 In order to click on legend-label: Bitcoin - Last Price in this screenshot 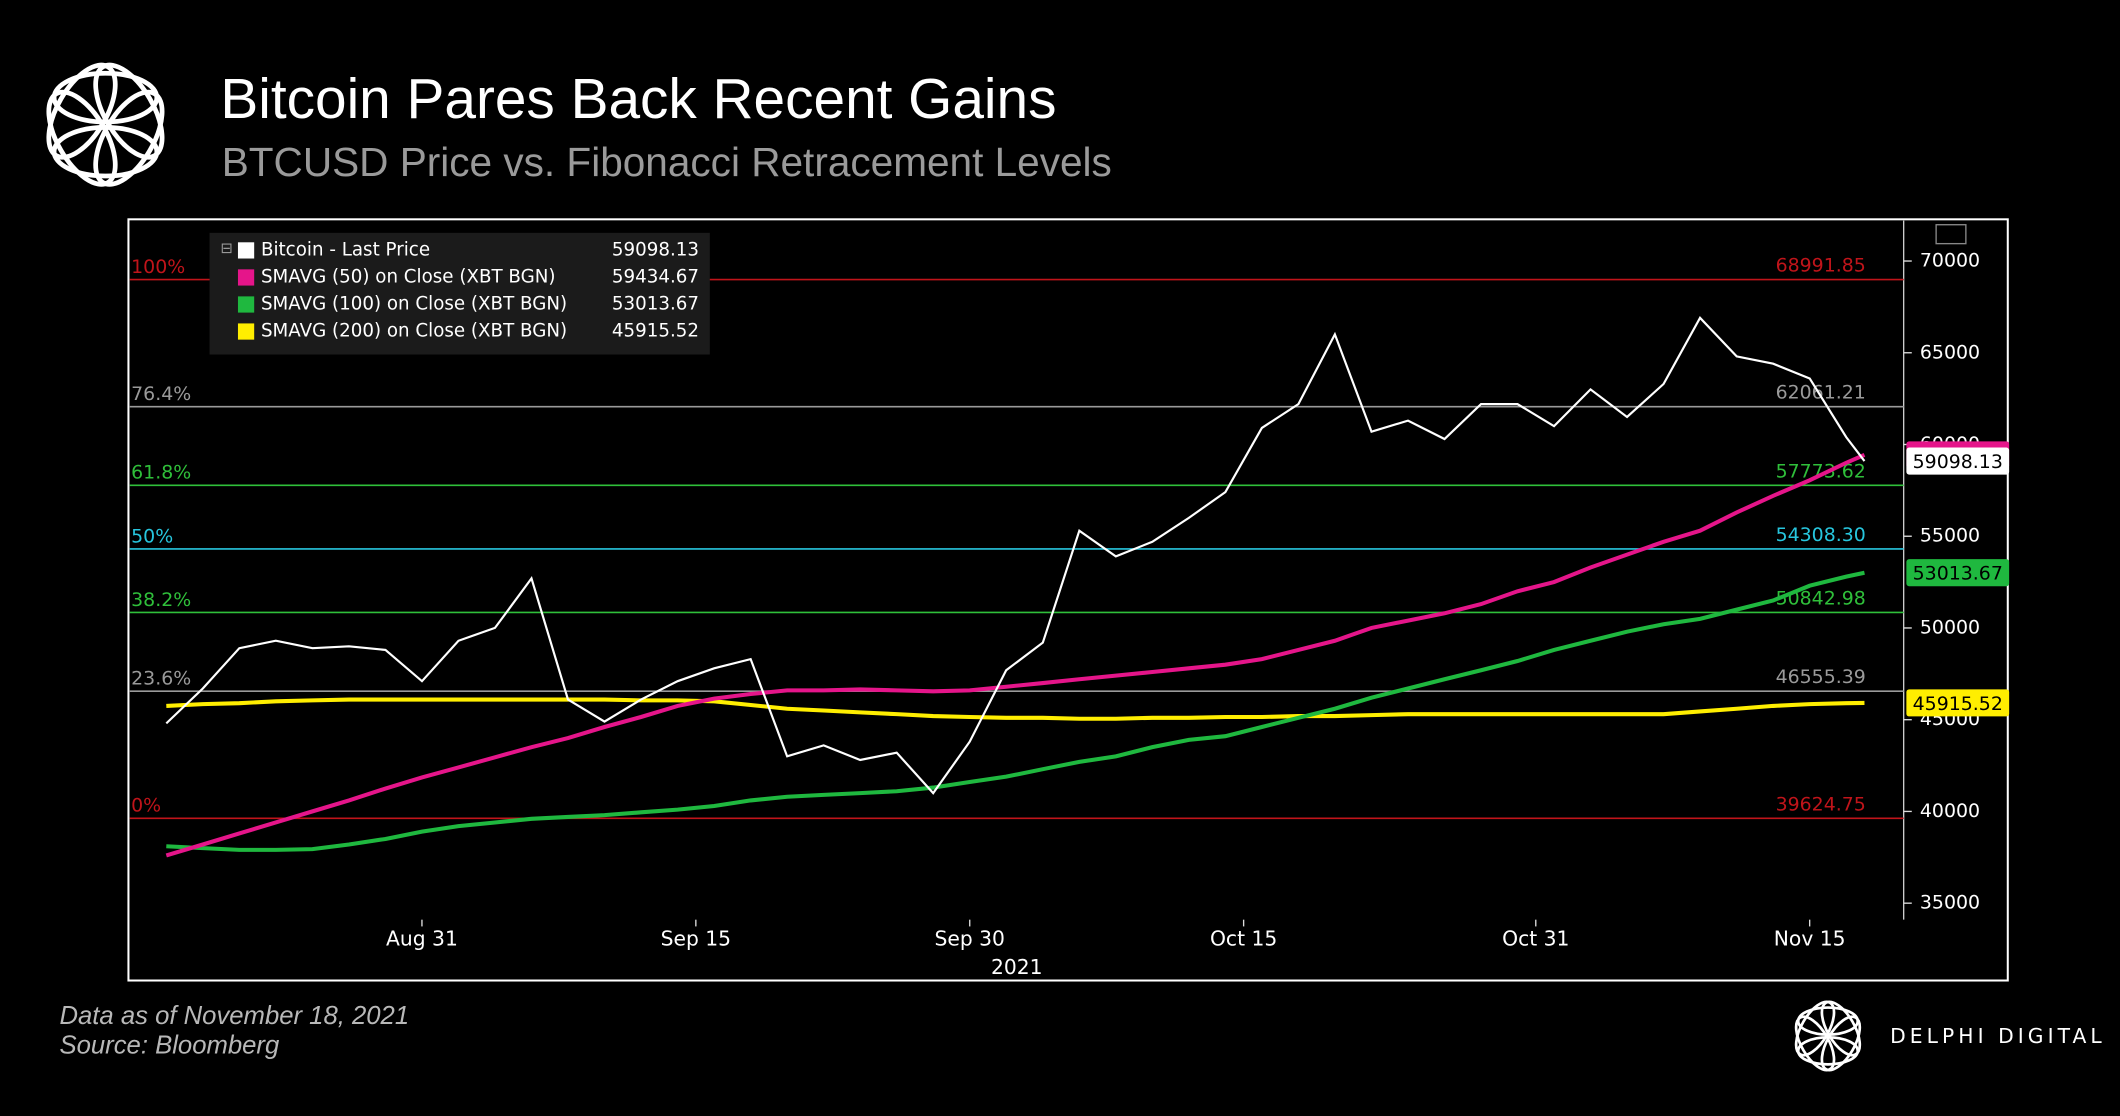, I will do `click(345, 249)`.